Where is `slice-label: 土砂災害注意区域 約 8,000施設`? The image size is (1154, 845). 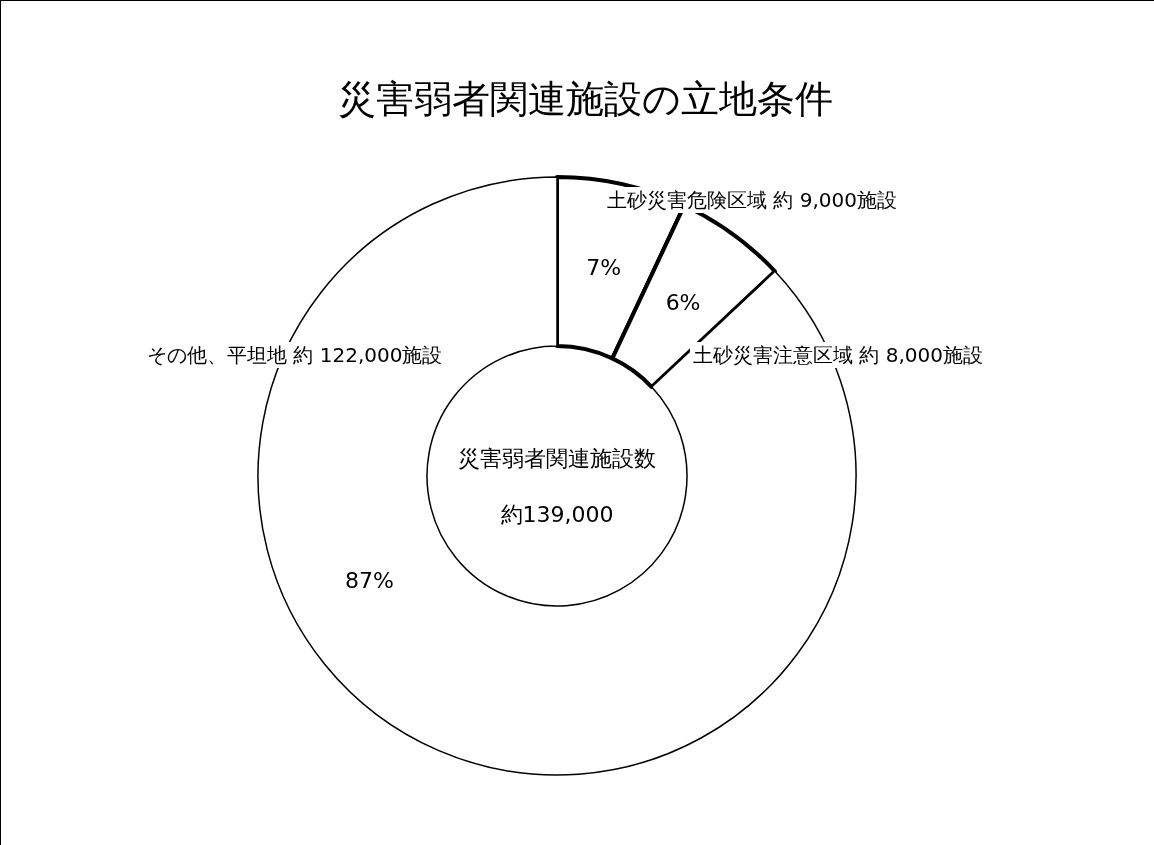 slice-label: 土砂災害注意区域 約 8,000施設 is located at coordinates (838, 355).